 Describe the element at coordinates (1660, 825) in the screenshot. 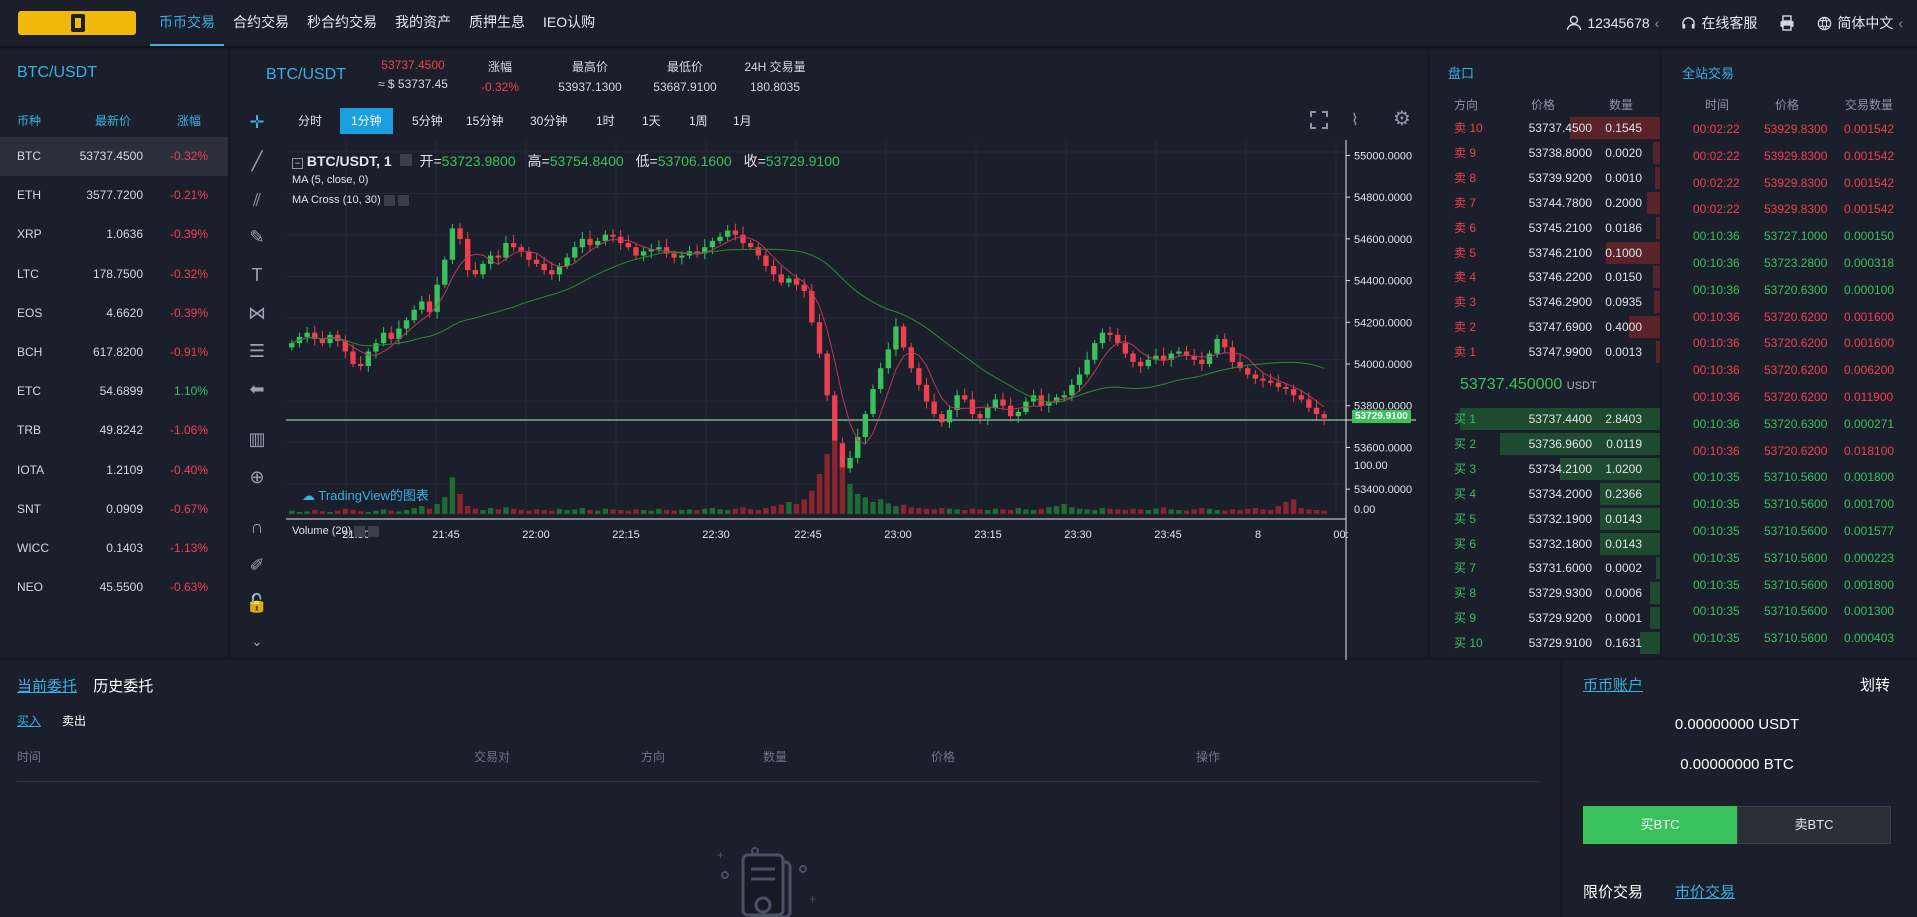

I see `buy-btc-button: 买BTC` at that location.